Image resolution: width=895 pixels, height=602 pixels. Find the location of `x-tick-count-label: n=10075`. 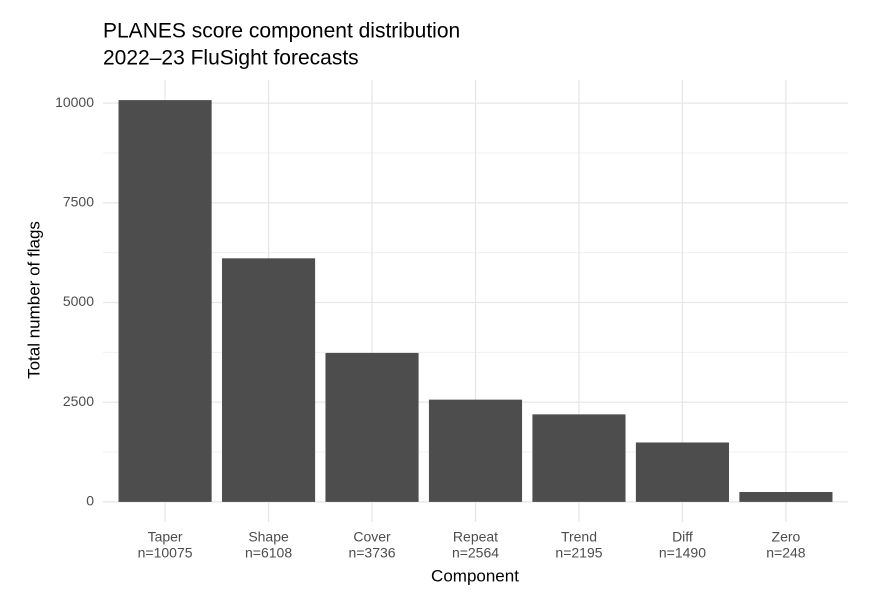

x-tick-count-label: n=10075 is located at coordinates (165, 553).